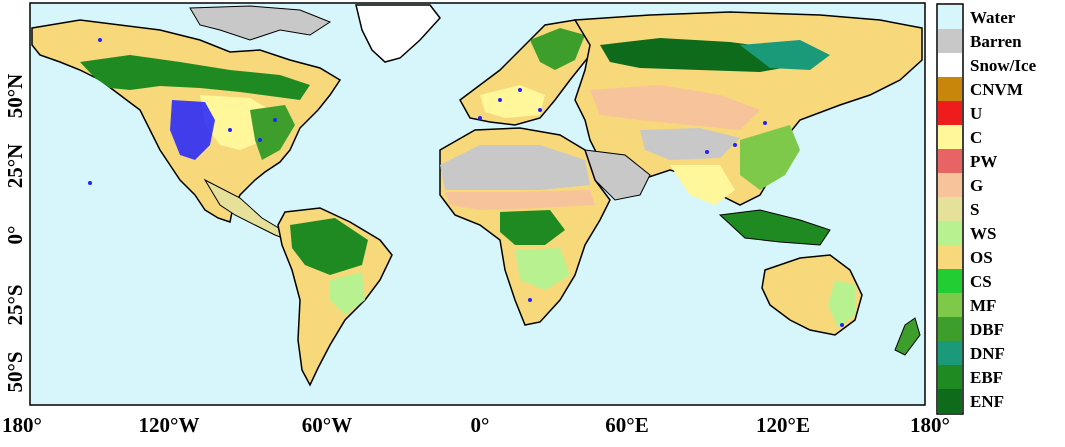 The height and width of the screenshot is (447, 1065). Describe the element at coordinates (950, 41) in the screenshot. I see `legend-swatch-barren` at that location.